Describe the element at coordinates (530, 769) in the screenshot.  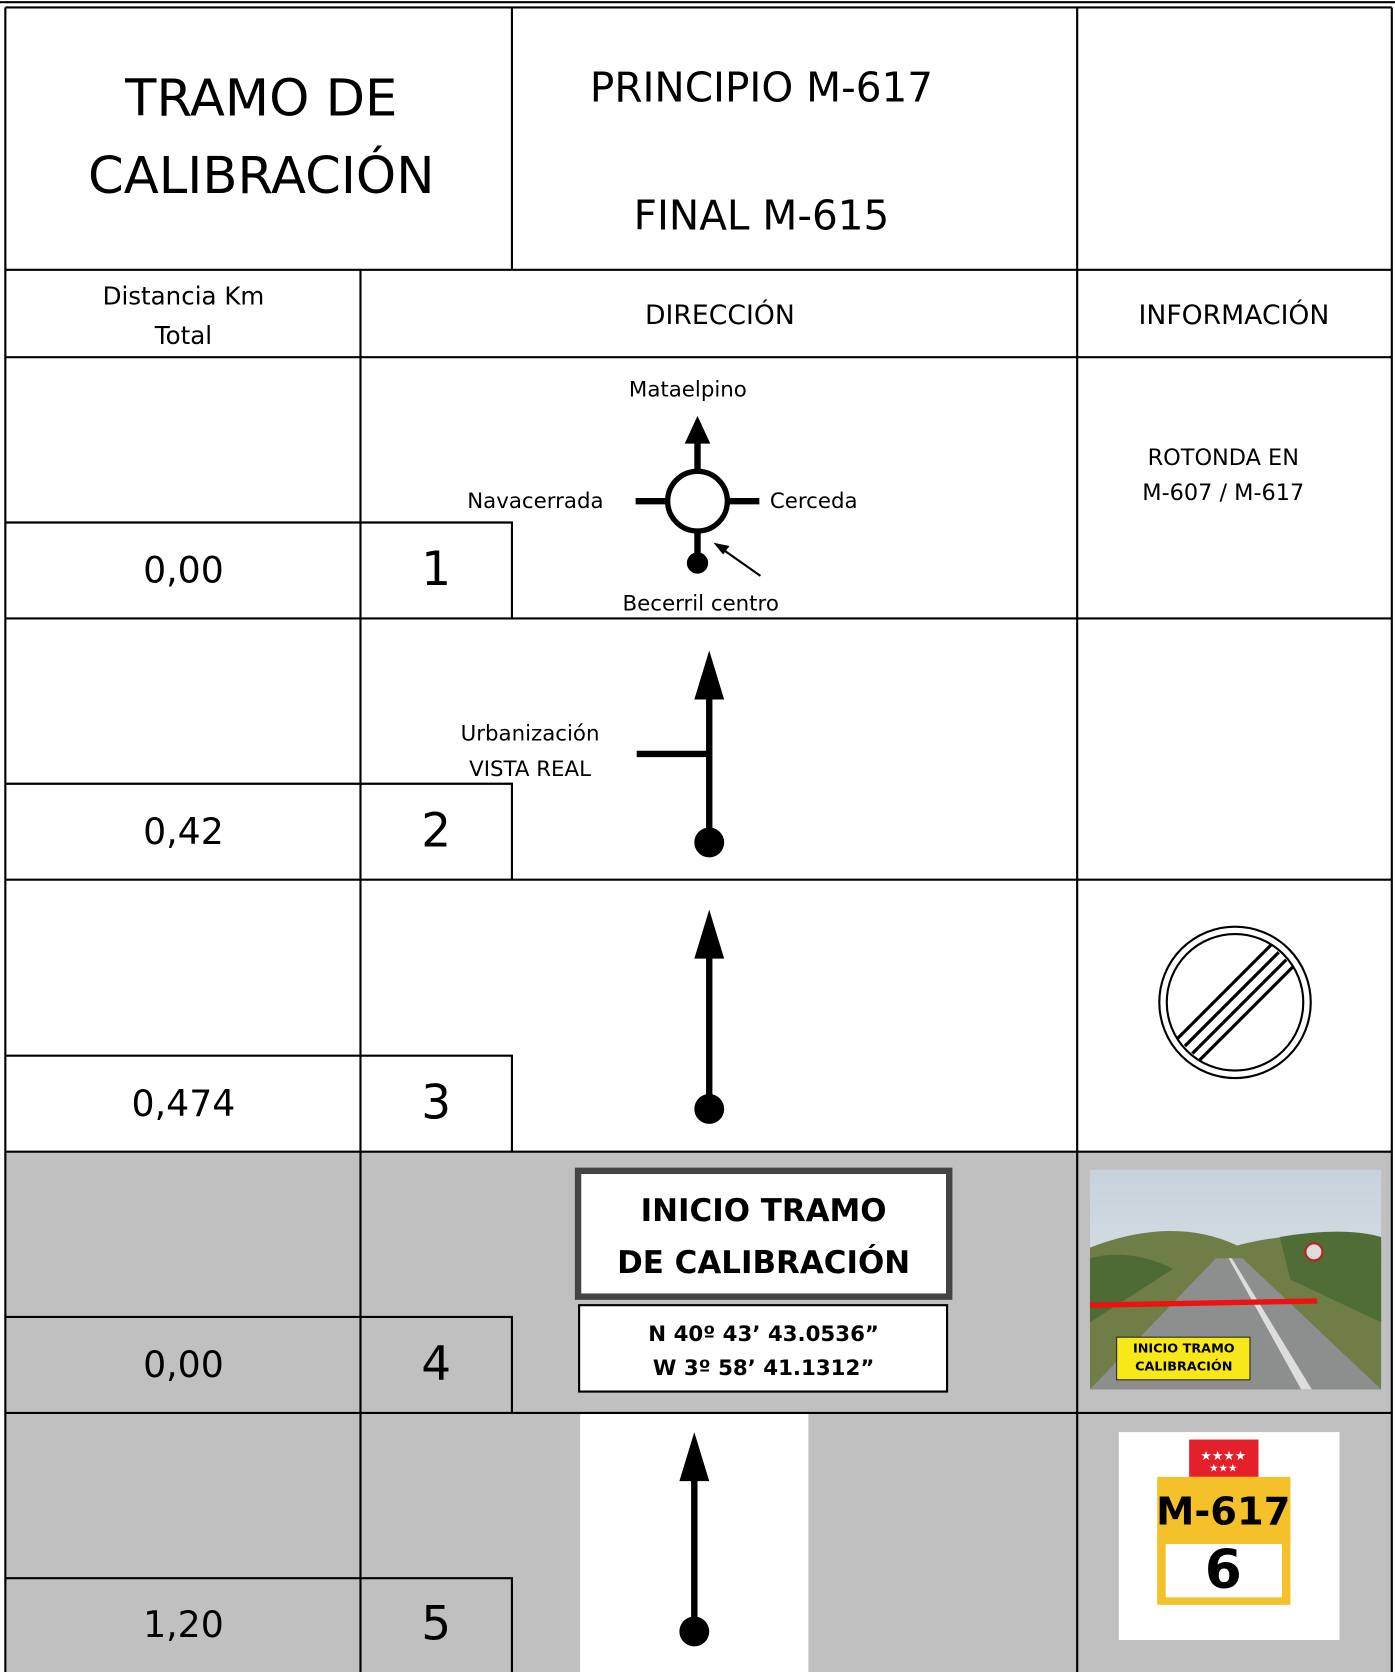
I see `direction-label: VISTA REAL` at that location.